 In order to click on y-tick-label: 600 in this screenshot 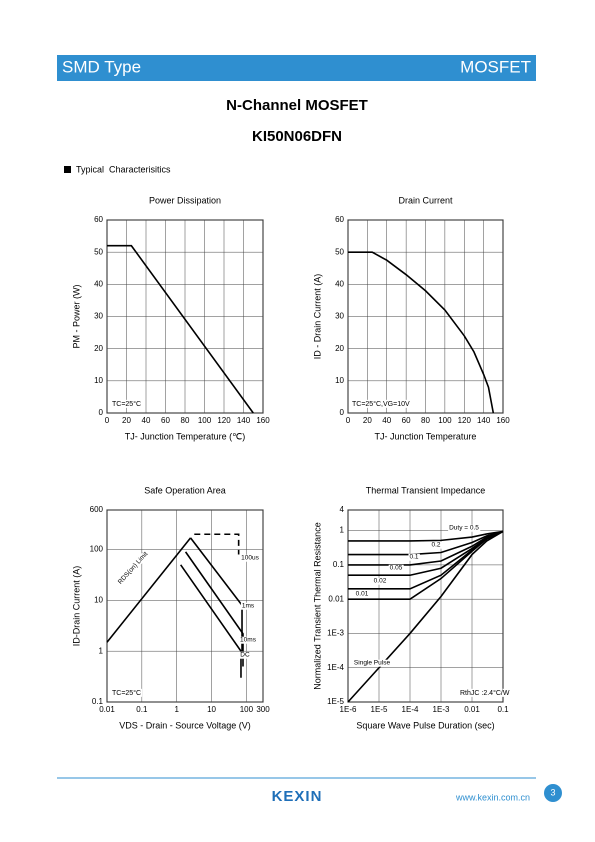, I will do `click(97, 509)`.